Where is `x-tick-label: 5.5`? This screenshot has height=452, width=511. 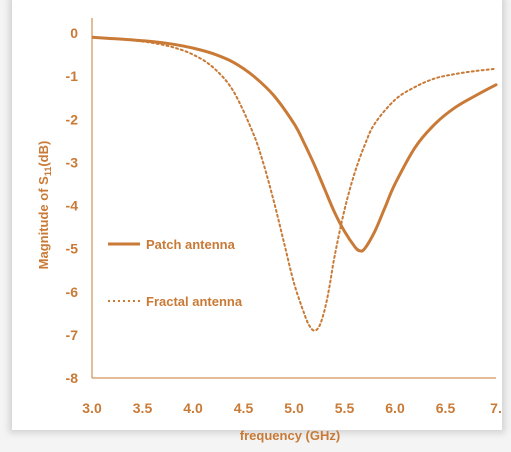
x-tick-label: 5.5 is located at coordinates (345, 408).